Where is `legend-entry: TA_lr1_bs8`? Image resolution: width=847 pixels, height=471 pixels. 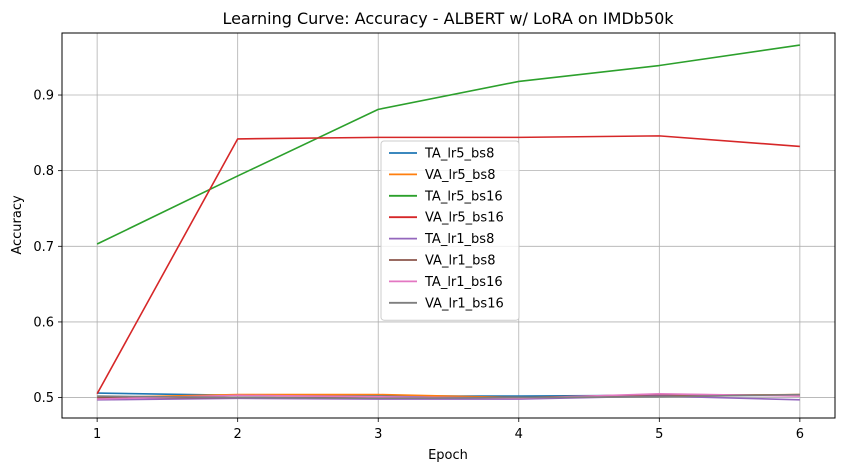 legend-entry: TA_lr1_bs8 is located at coordinates (459, 239).